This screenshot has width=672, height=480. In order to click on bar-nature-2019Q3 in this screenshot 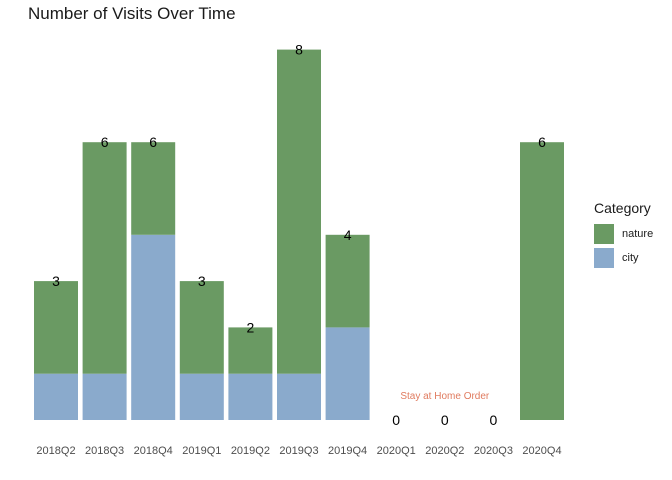, I will do `click(299, 211)`.